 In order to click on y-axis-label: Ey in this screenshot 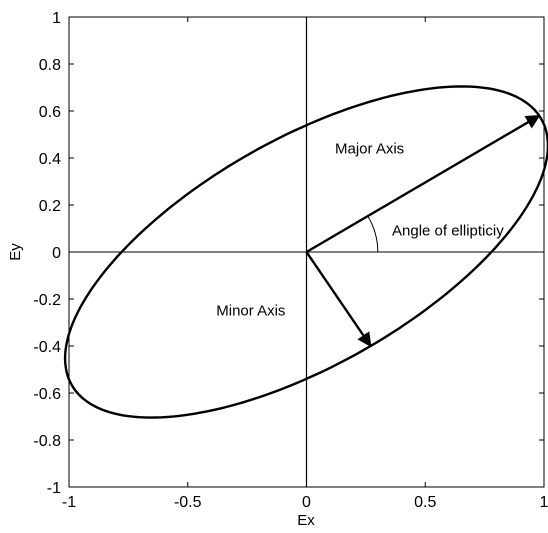, I will do `click(15, 252)`.